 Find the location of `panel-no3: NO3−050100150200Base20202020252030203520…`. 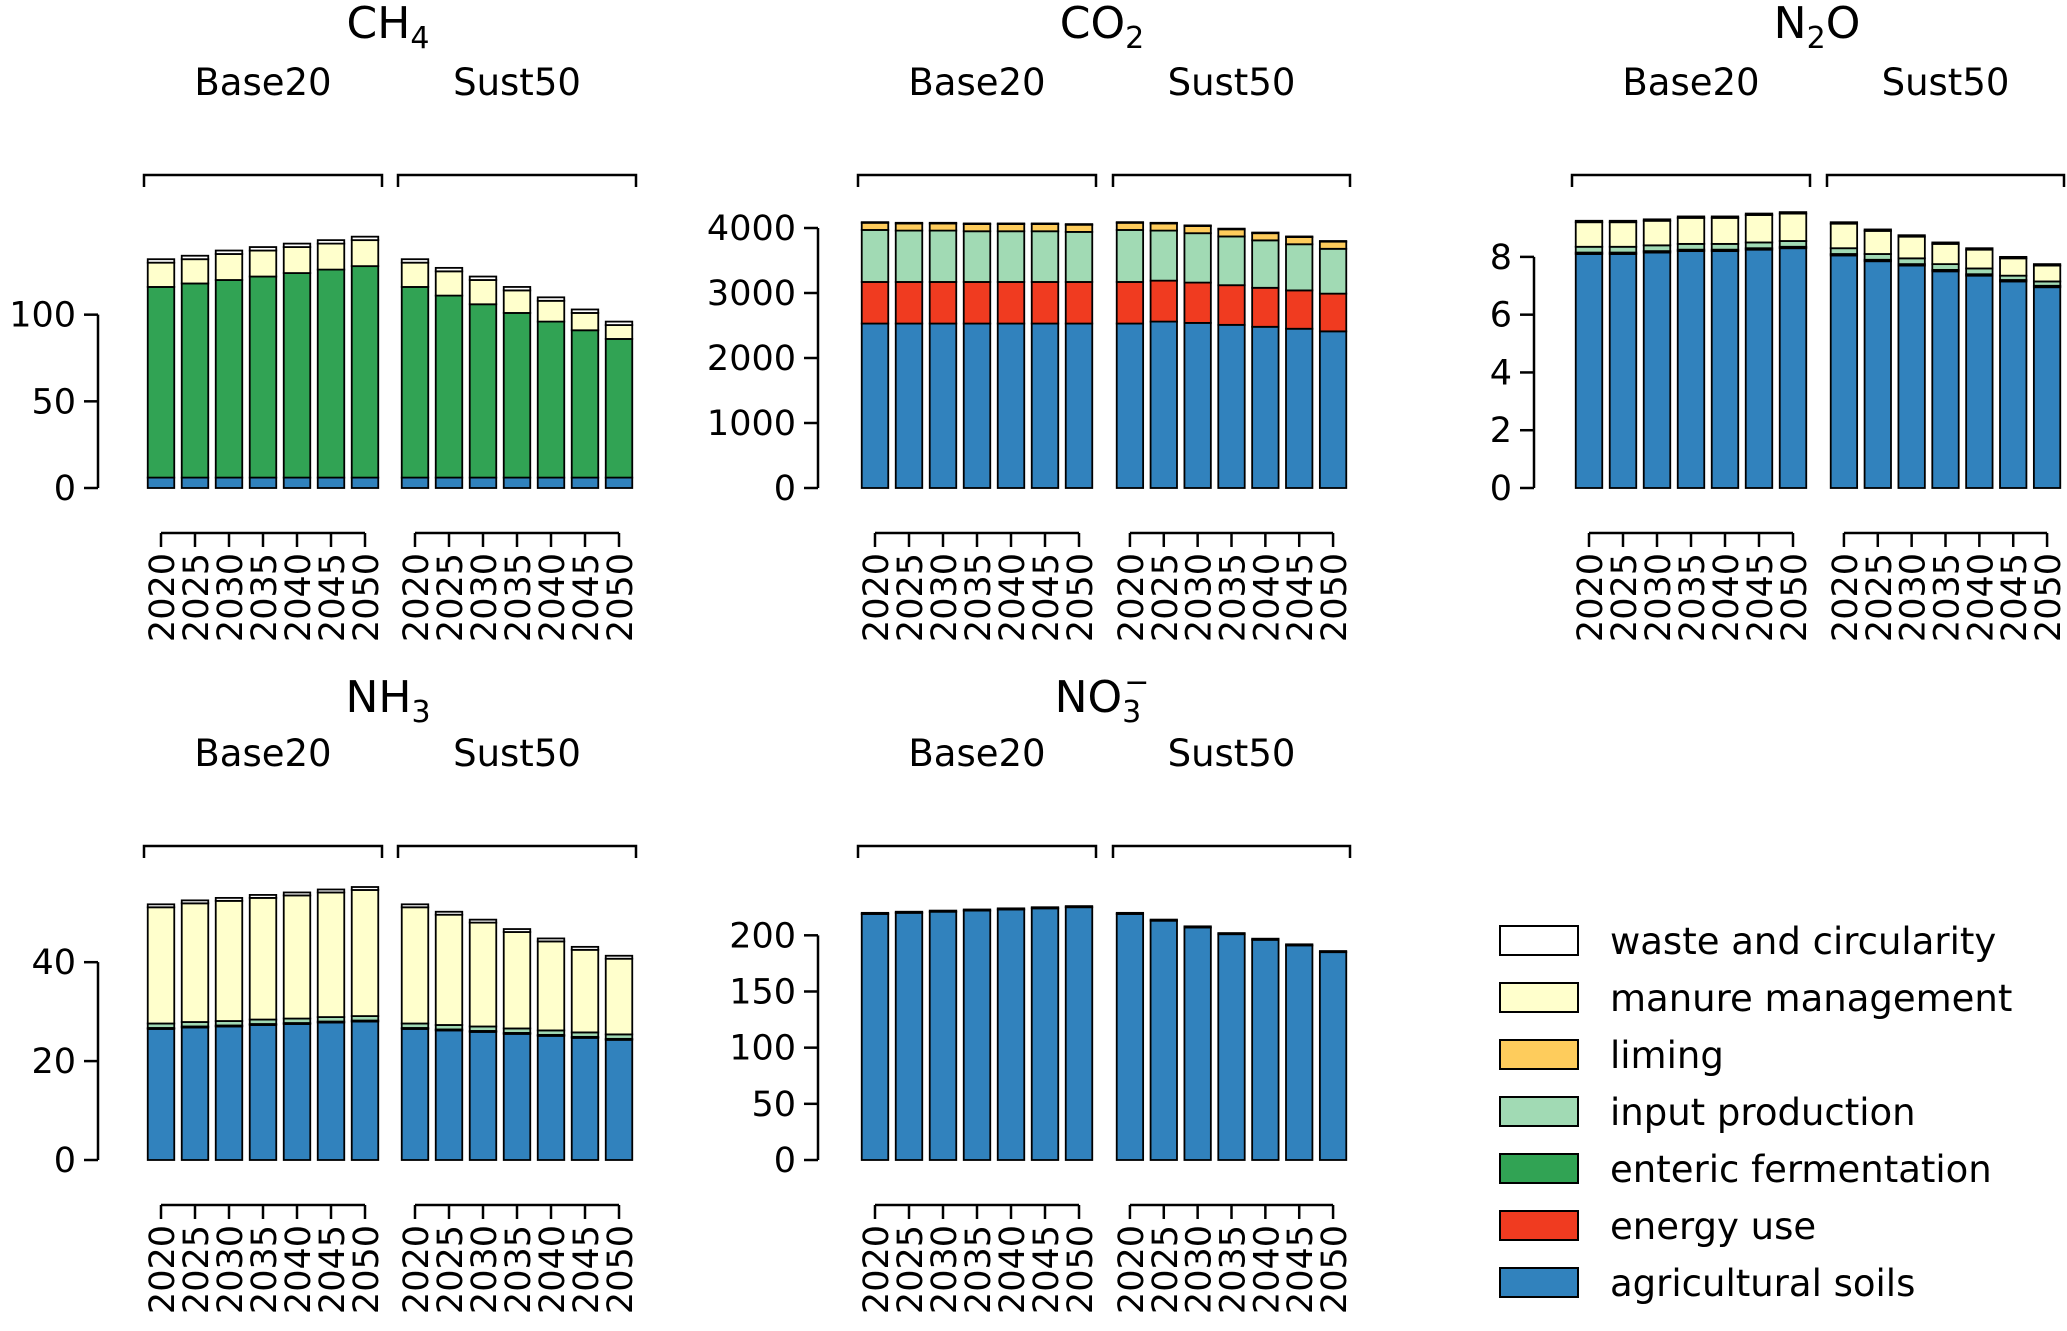

panel-no3: NO3−050100150200Base20202020252030203520… is located at coordinates (1042, 989).